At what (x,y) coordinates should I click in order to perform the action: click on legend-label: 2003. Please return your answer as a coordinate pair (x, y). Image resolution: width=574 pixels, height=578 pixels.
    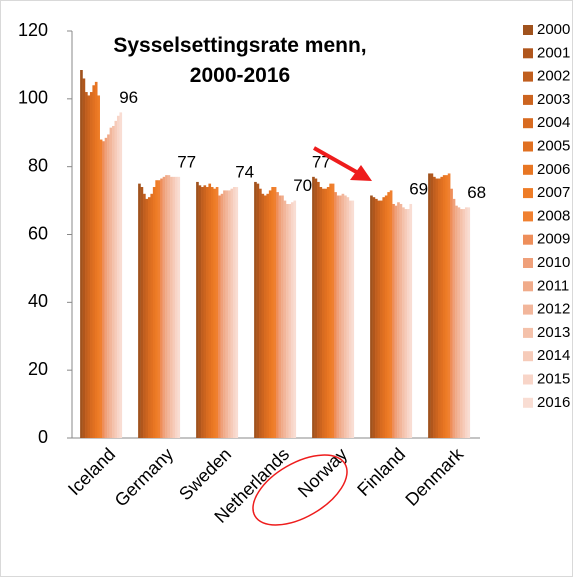
    Looking at the image, I should click on (553, 99).